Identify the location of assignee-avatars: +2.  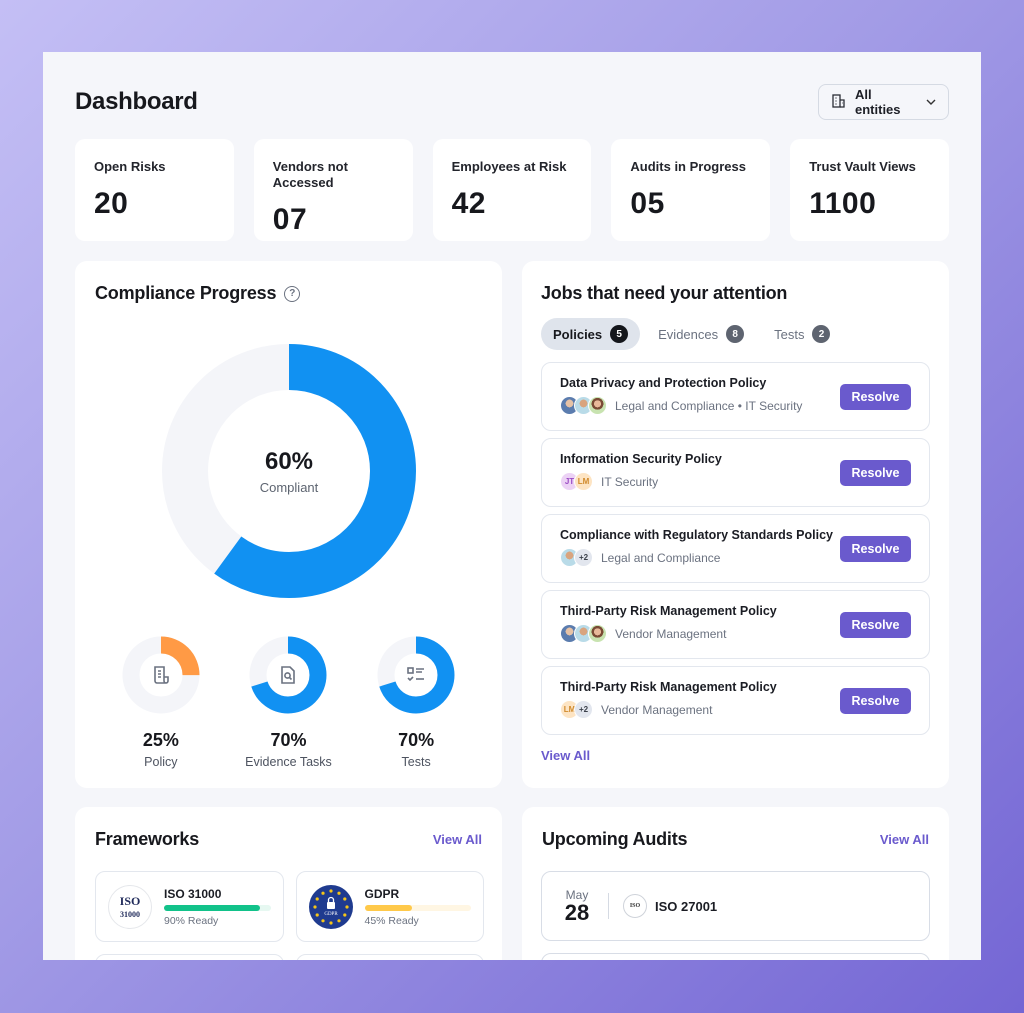
(576, 557).